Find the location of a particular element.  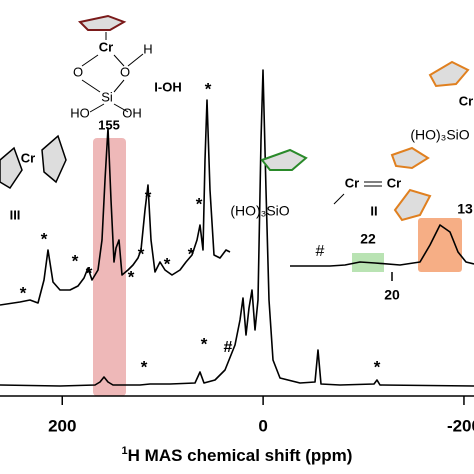

x-tick-label: 200 is located at coordinates (62, 425).